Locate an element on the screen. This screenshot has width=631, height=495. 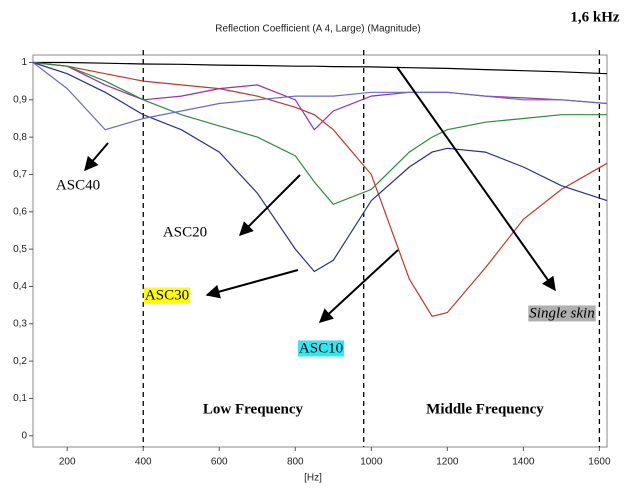
x-tick-label: 1400 is located at coordinates (523, 462).